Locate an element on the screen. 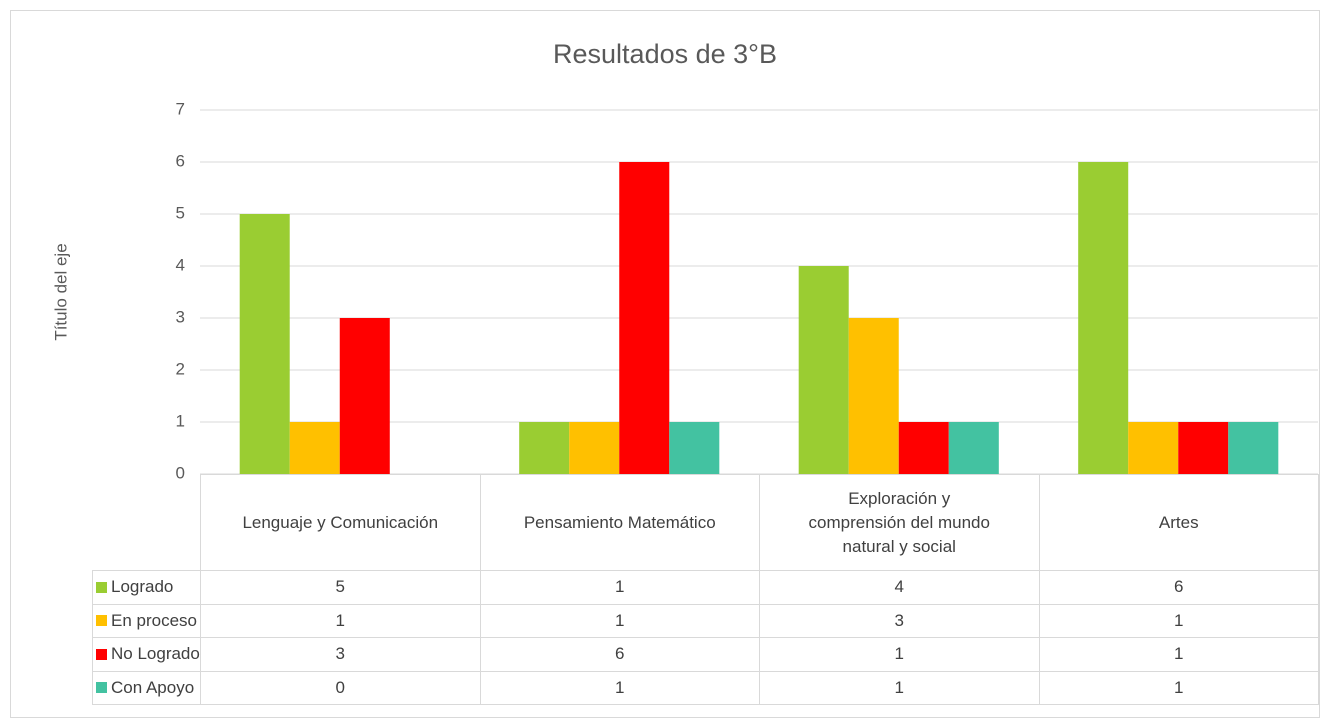 This screenshot has height=728, width=1331. table-value-cell: 4 is located at coordinates (899, 587).